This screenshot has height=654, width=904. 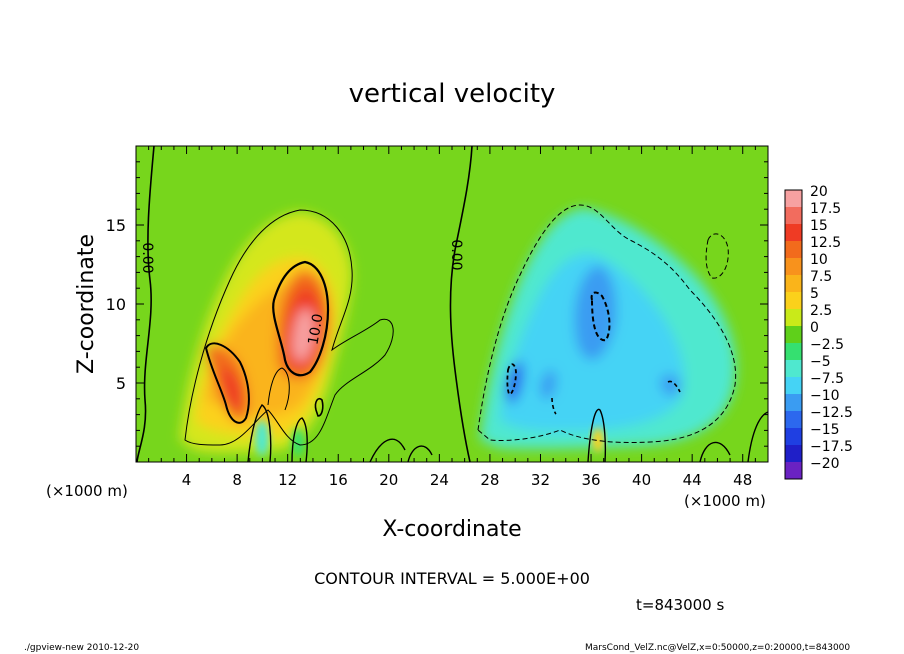 What do you see at coordinates (831, 447) in the screenshot?
I see `colorbar-label: −17.5` at bounding box center [831, 447].